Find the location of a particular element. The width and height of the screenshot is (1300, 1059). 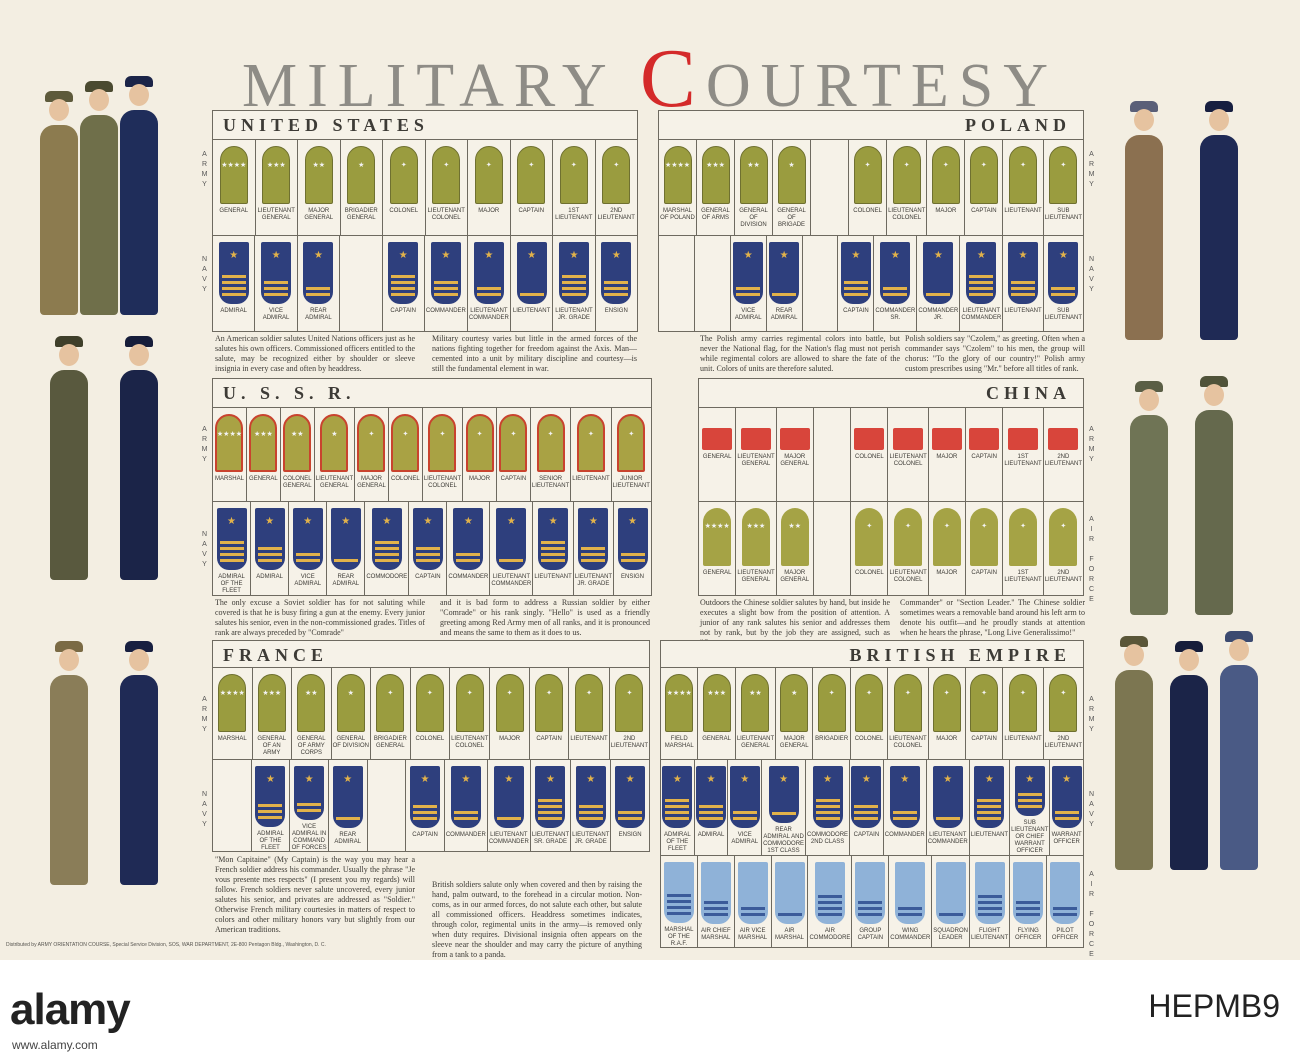

china-army-label: A R M Y is located at coordinates (1092, 444).